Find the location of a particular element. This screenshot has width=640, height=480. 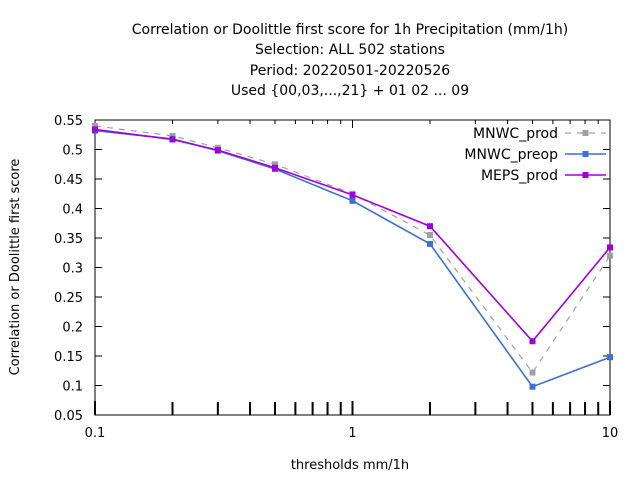

legend-label-MNWC_preop: MNWC_preop is located at coordinates (511, 155).